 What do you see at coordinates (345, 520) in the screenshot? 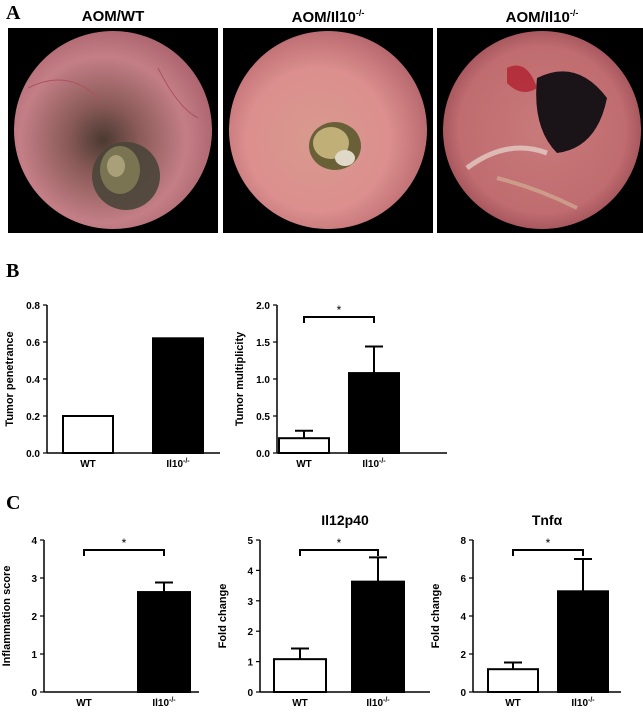
I see `chart-title: Il12p40` at bounding box center [345, 520].